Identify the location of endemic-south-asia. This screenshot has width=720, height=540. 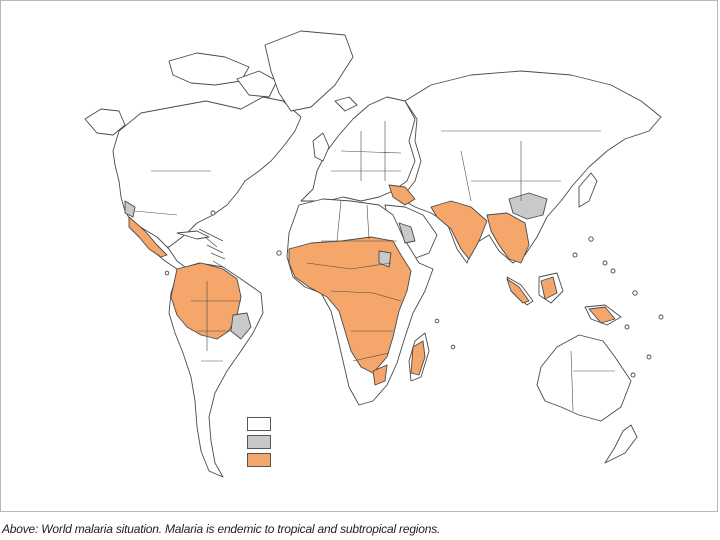
(459, 230).